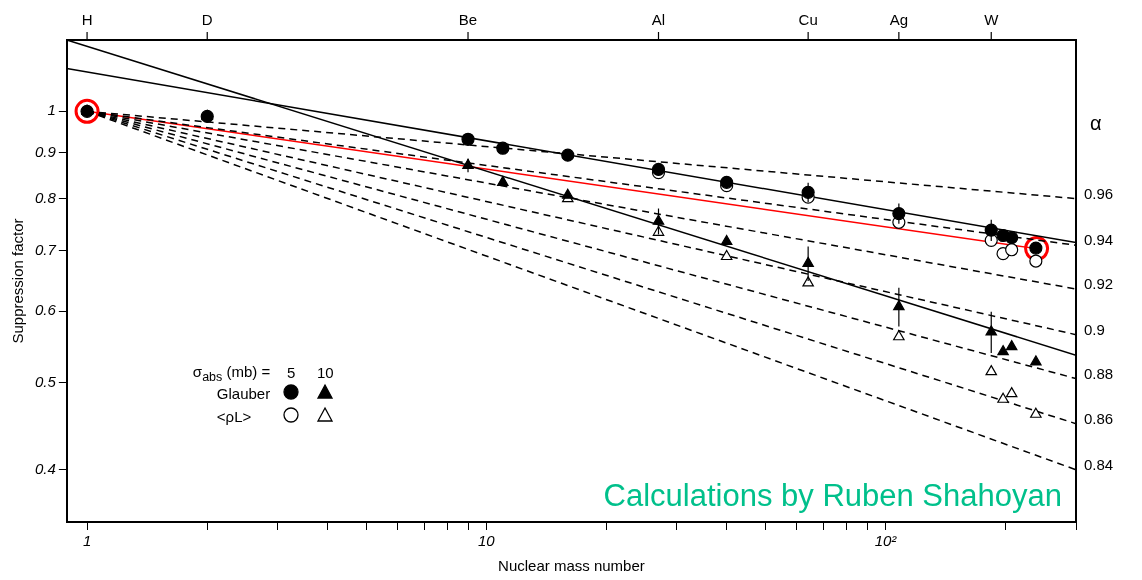  What do you see at coordinates (243, 393) in the screenshot?
I see `legend-label: Glauber` at bounding box center [243, 393].